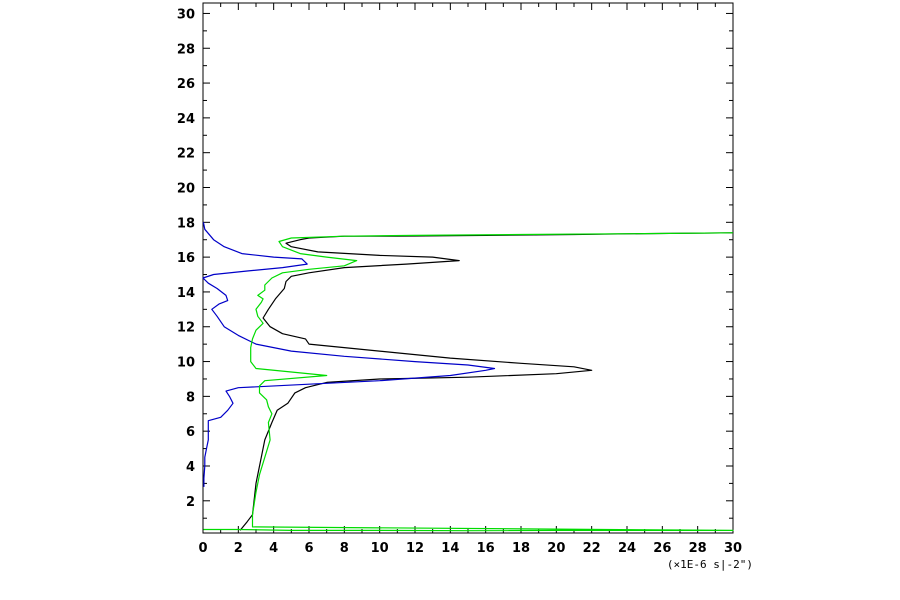 The width and height of the screenshot is (900, 600). Describe the element at coordinates (202, 548) in the screenshot. I see `x-tick-label: 0` at that location.